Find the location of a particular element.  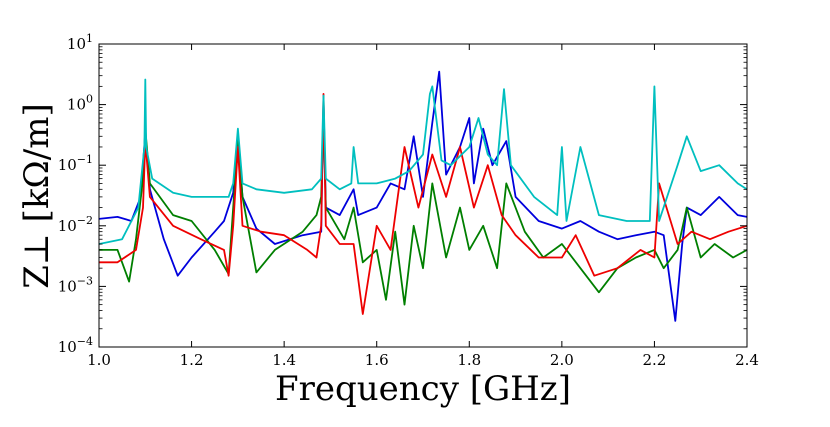

x-tick-label: 2.2 is located at coordinates (654, 360).